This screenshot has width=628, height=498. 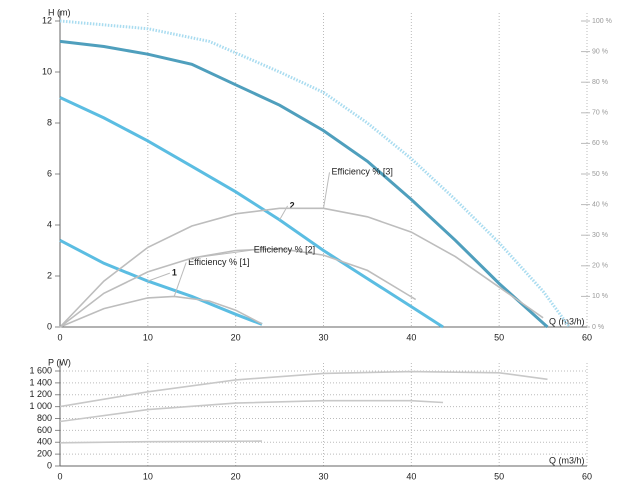 I want to click on y-tick-label: 600, so click(x=44, y=430).